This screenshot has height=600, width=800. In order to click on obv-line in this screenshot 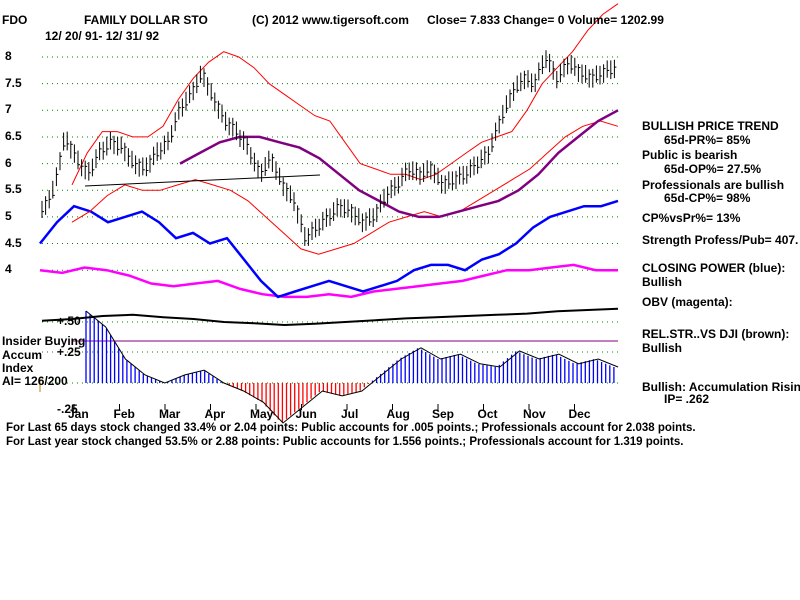, I will do `click(328, 281)`.